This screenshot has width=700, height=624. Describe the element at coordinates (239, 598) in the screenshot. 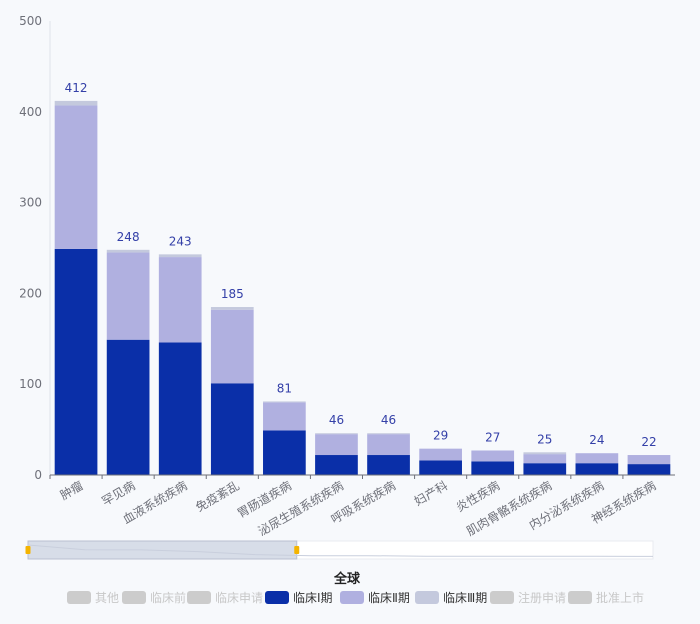

I see `legend-label: 临床申请` at that location.